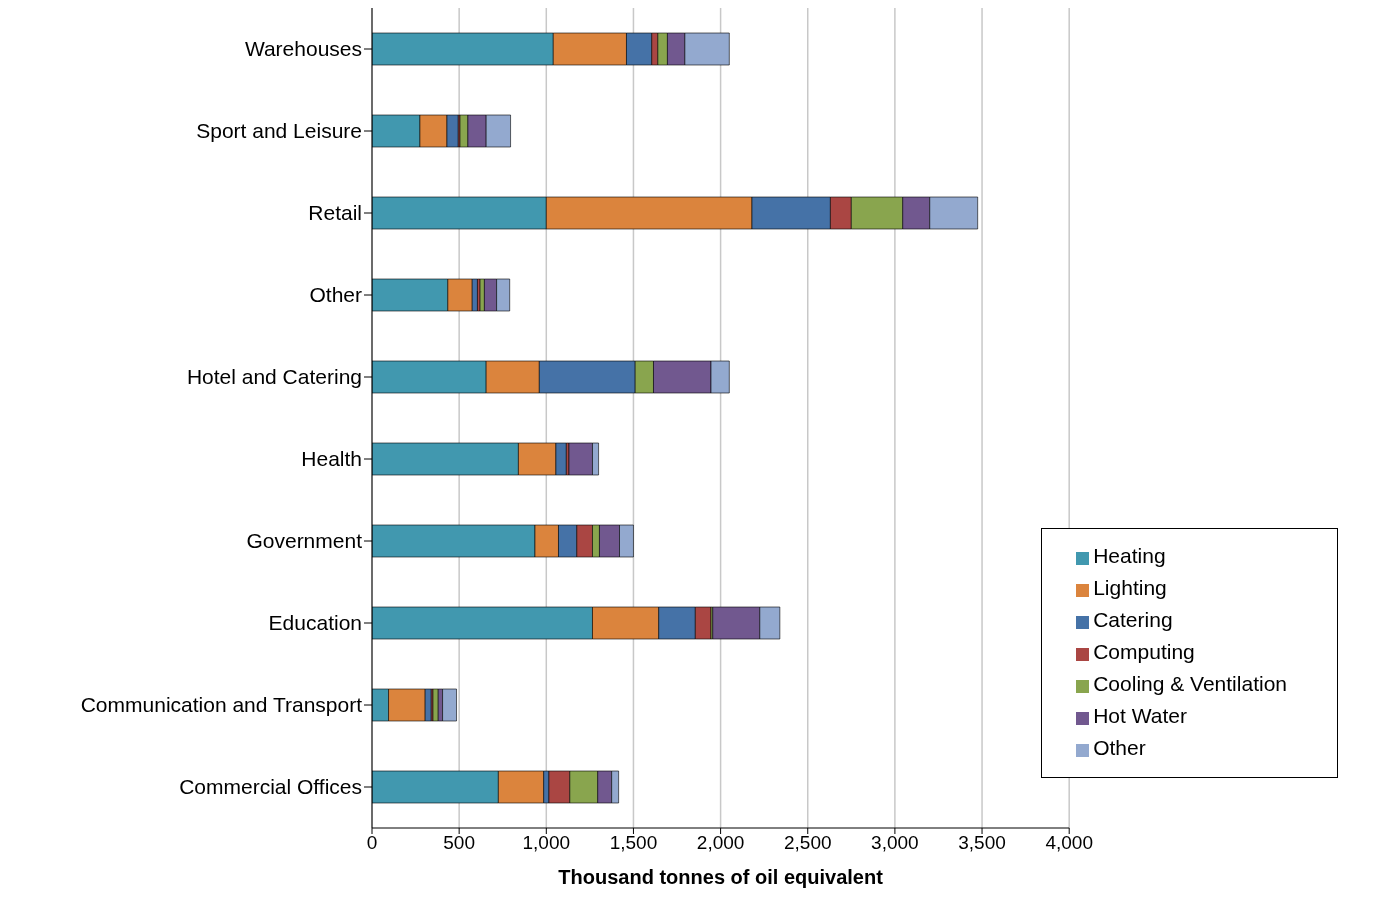  What do you see at coordinates (279, 131) in the screenshot?
I see `y-tick-label: Sport and Leisure` at bounding box center [279, 131].